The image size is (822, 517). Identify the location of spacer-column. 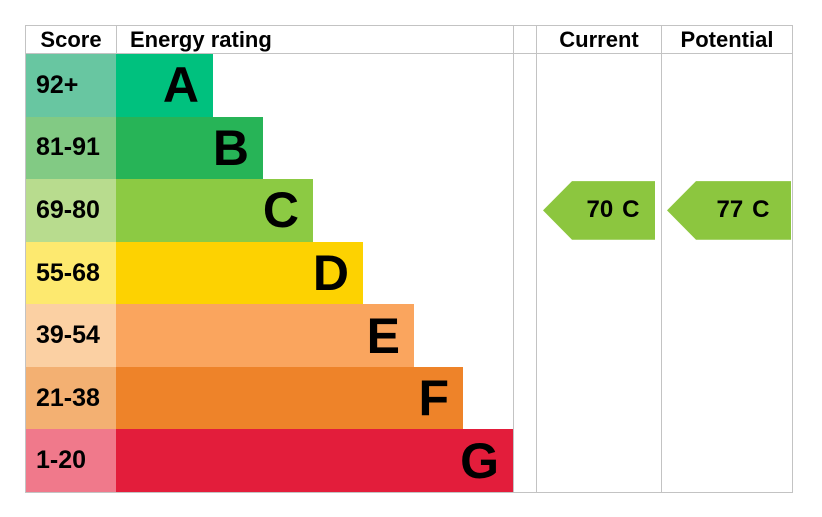
(524, 273).